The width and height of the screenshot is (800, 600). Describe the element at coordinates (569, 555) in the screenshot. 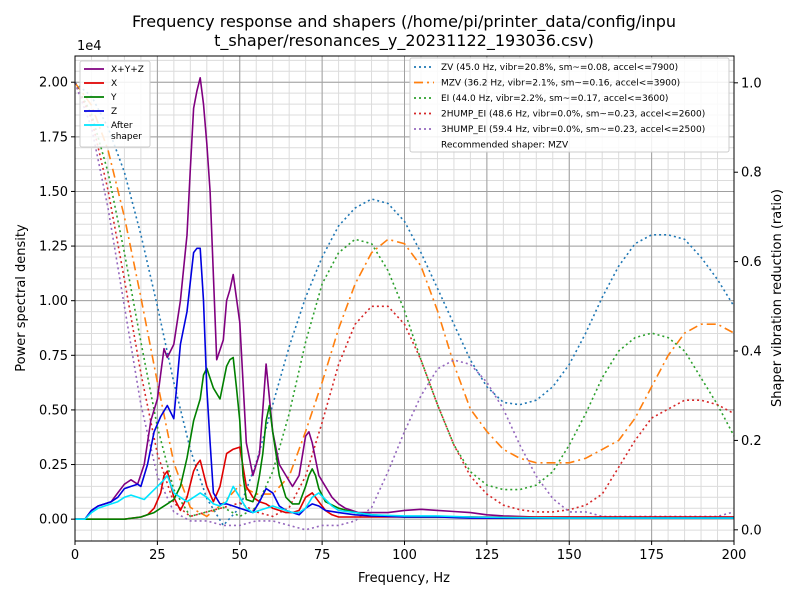

I see `x-tick-label: 150` at that location.